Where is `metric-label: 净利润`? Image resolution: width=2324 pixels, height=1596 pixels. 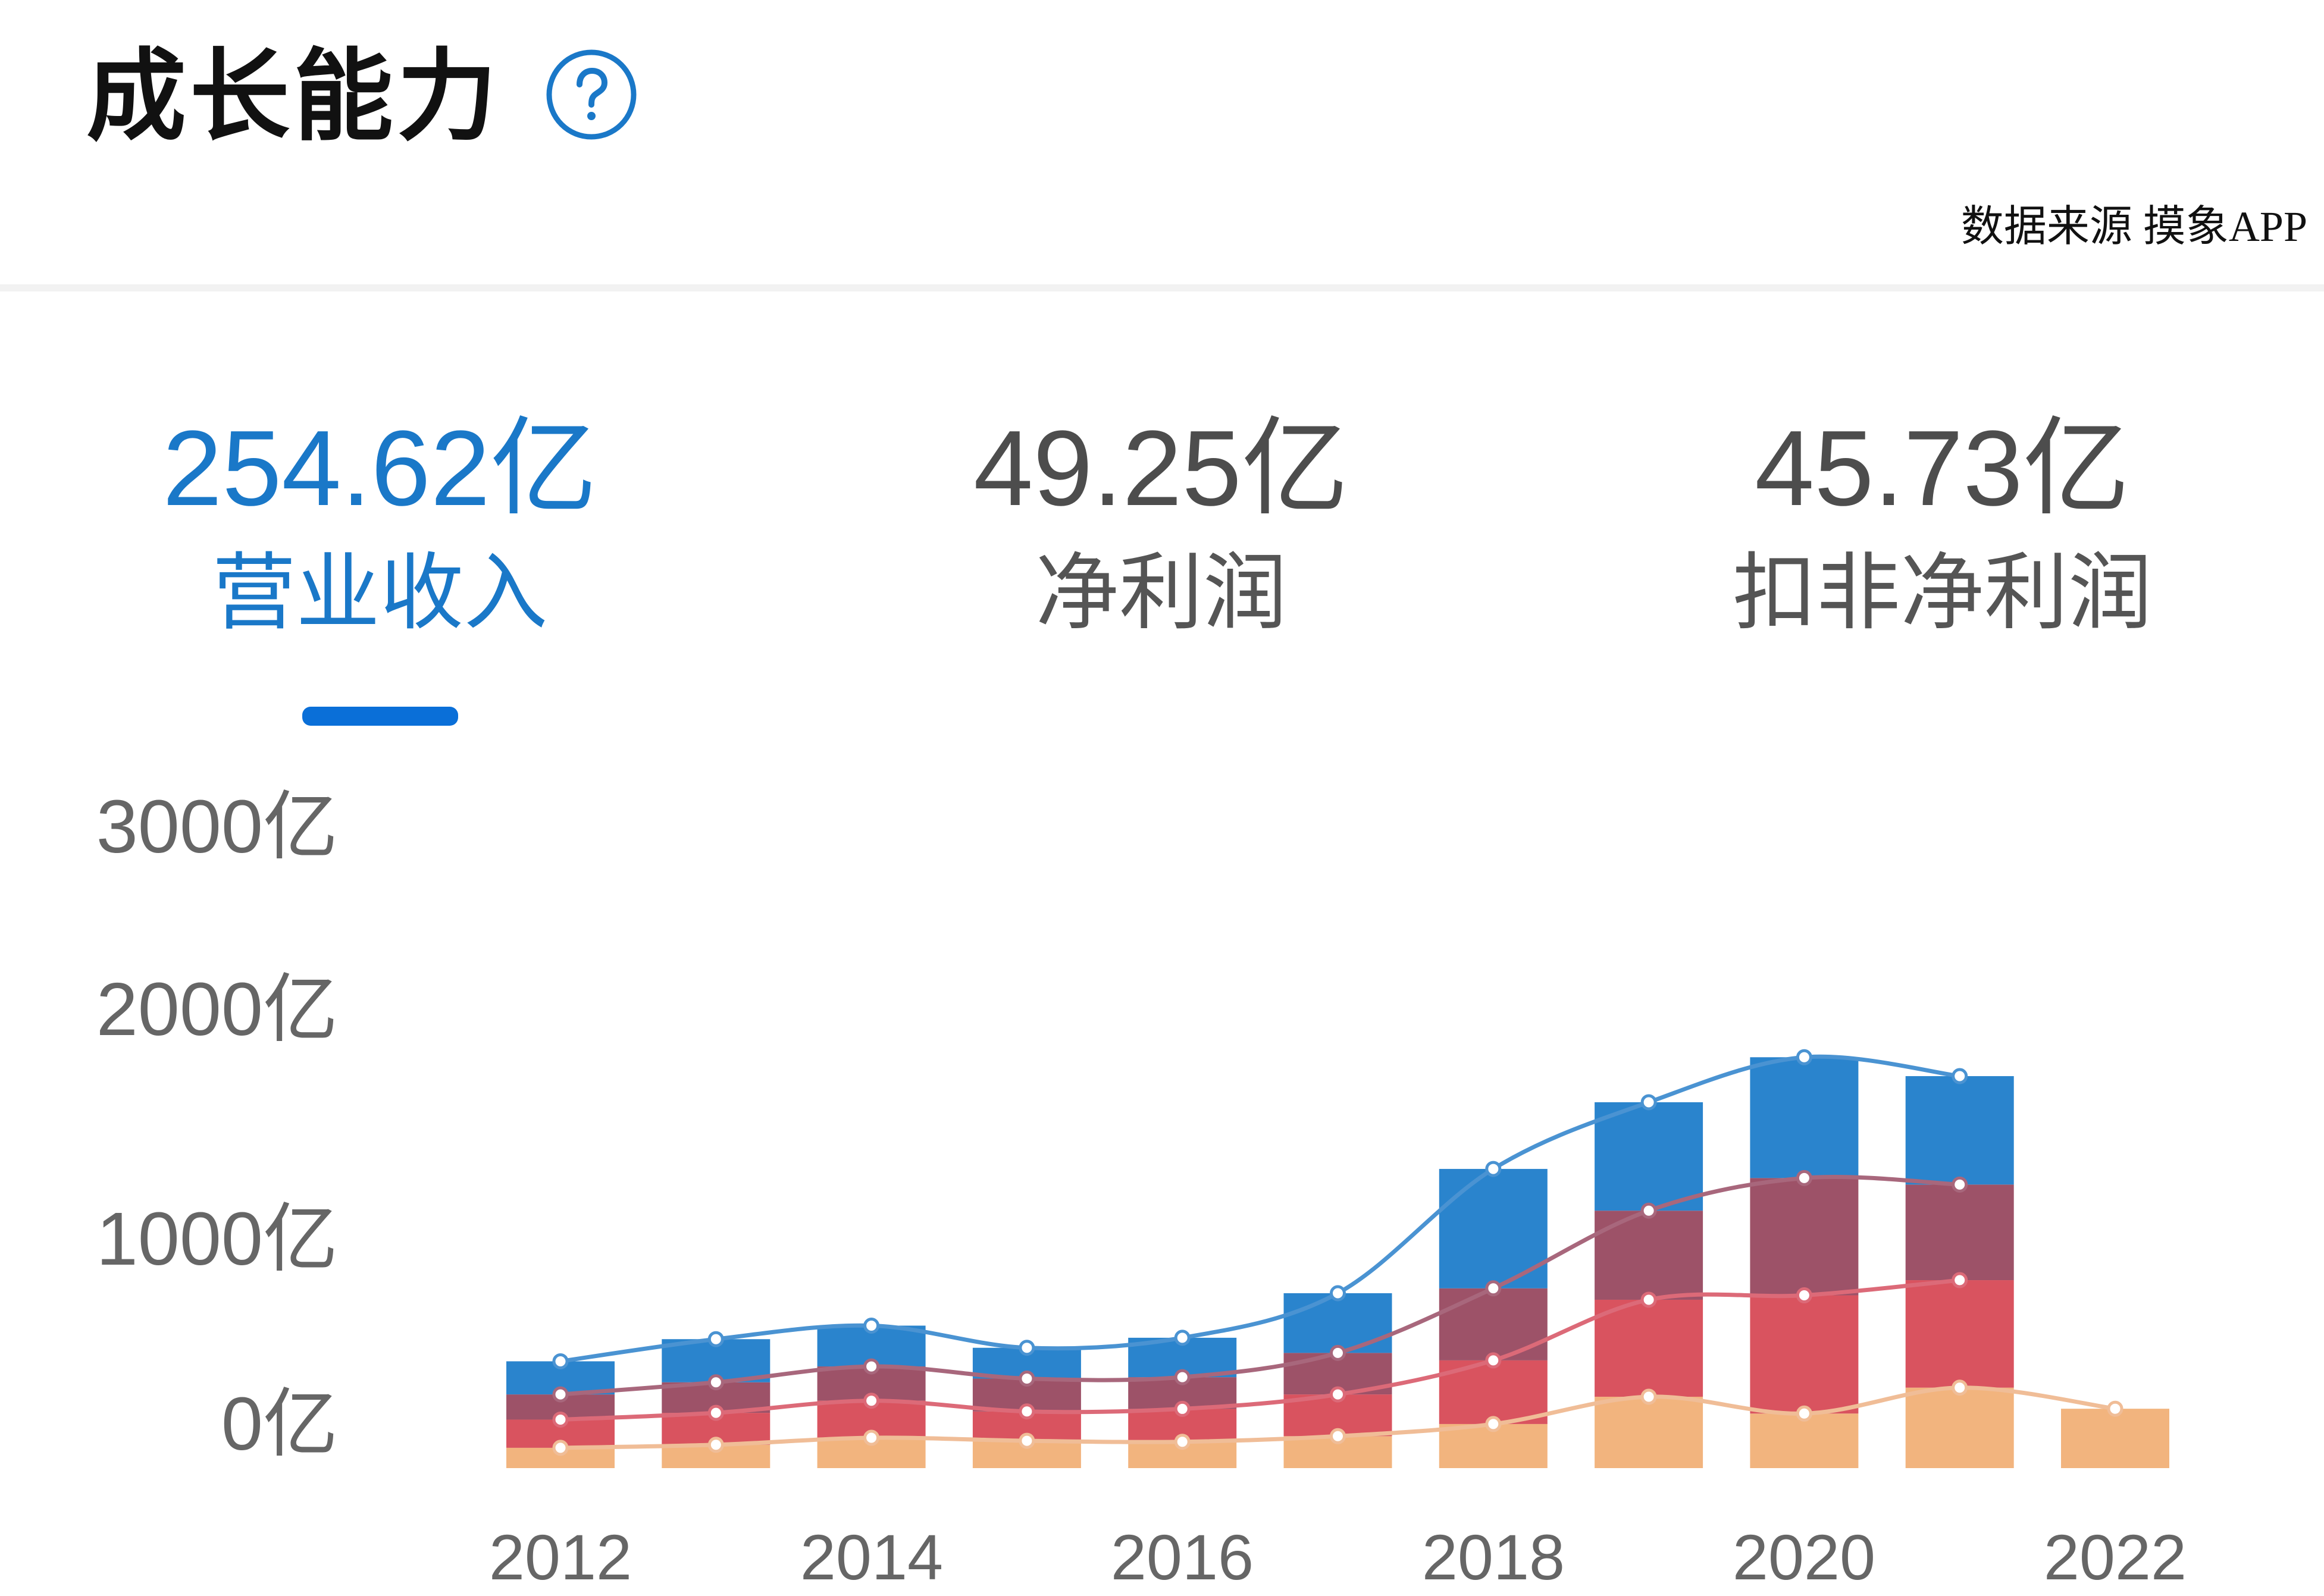 metric-label: 净利润 is located at coordinates (1161, 592).